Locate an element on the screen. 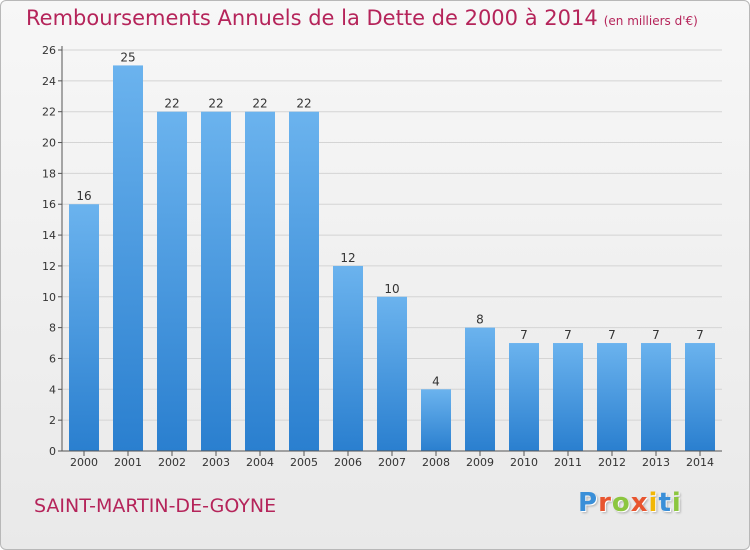  logo-letter: t is located at coordinates (665, 503).